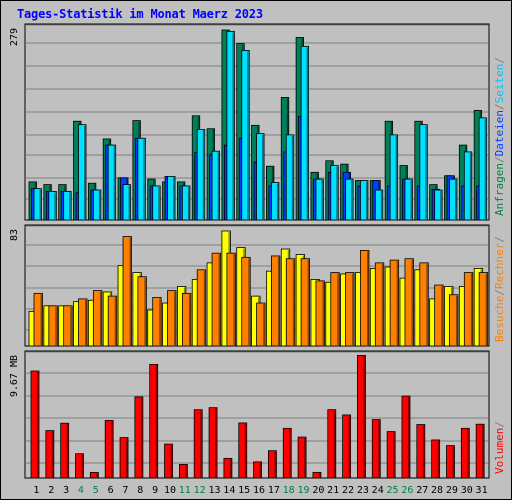 The image size is (512, 500). I want to click on bar-seiten-day-5-shade, so click(99, 205).